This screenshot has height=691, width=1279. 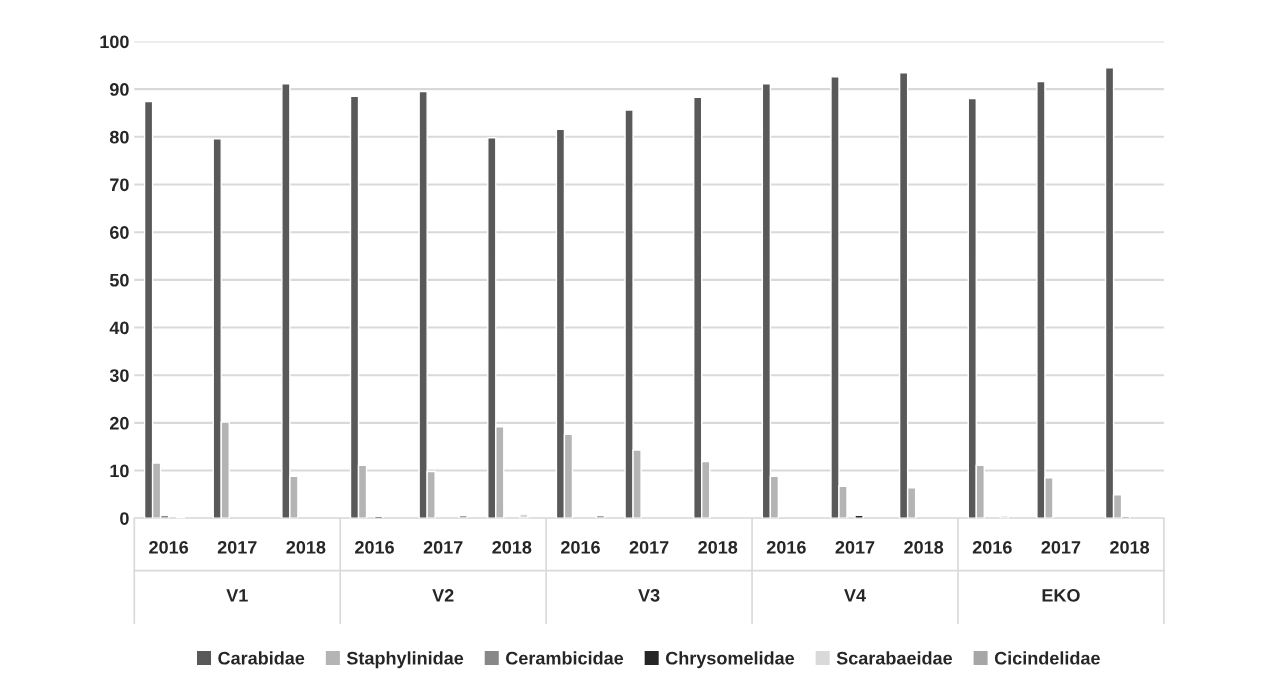 I want to click on legend-label: Chrysomelidae, so click(x=730, y=660).